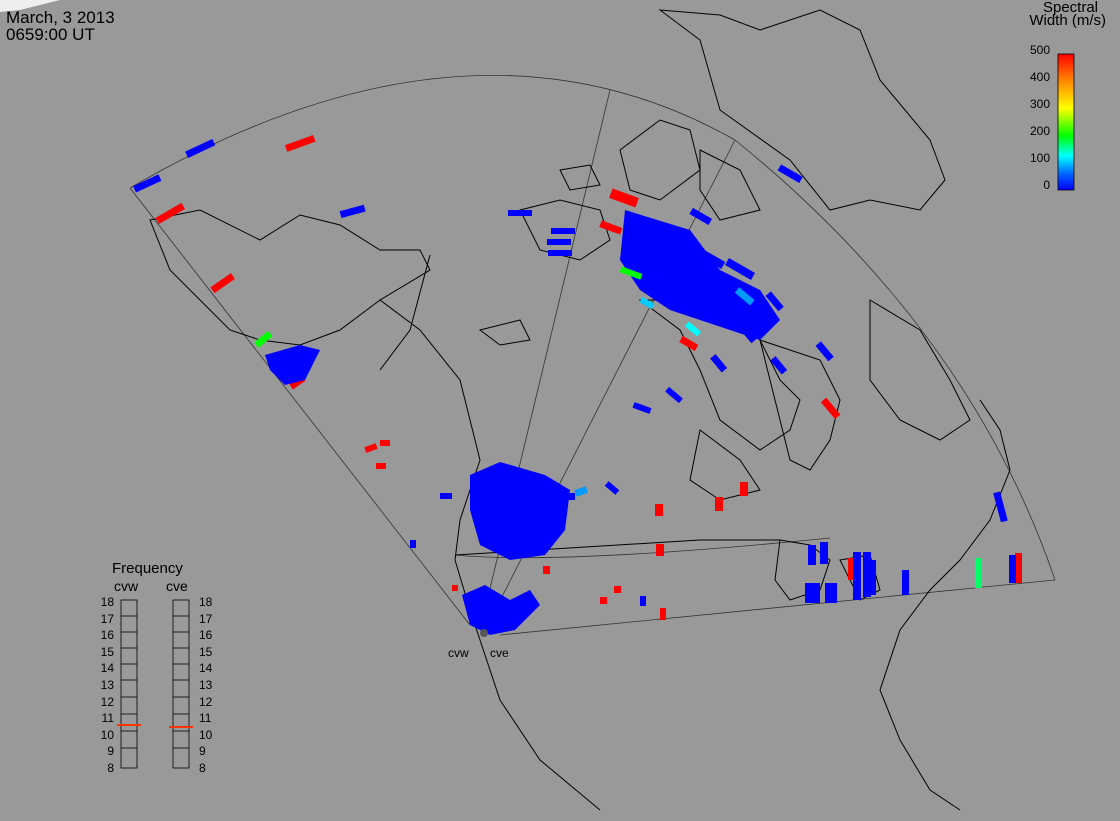  I want to click on frequency-scale-label-right: 11, so click(205, 718).